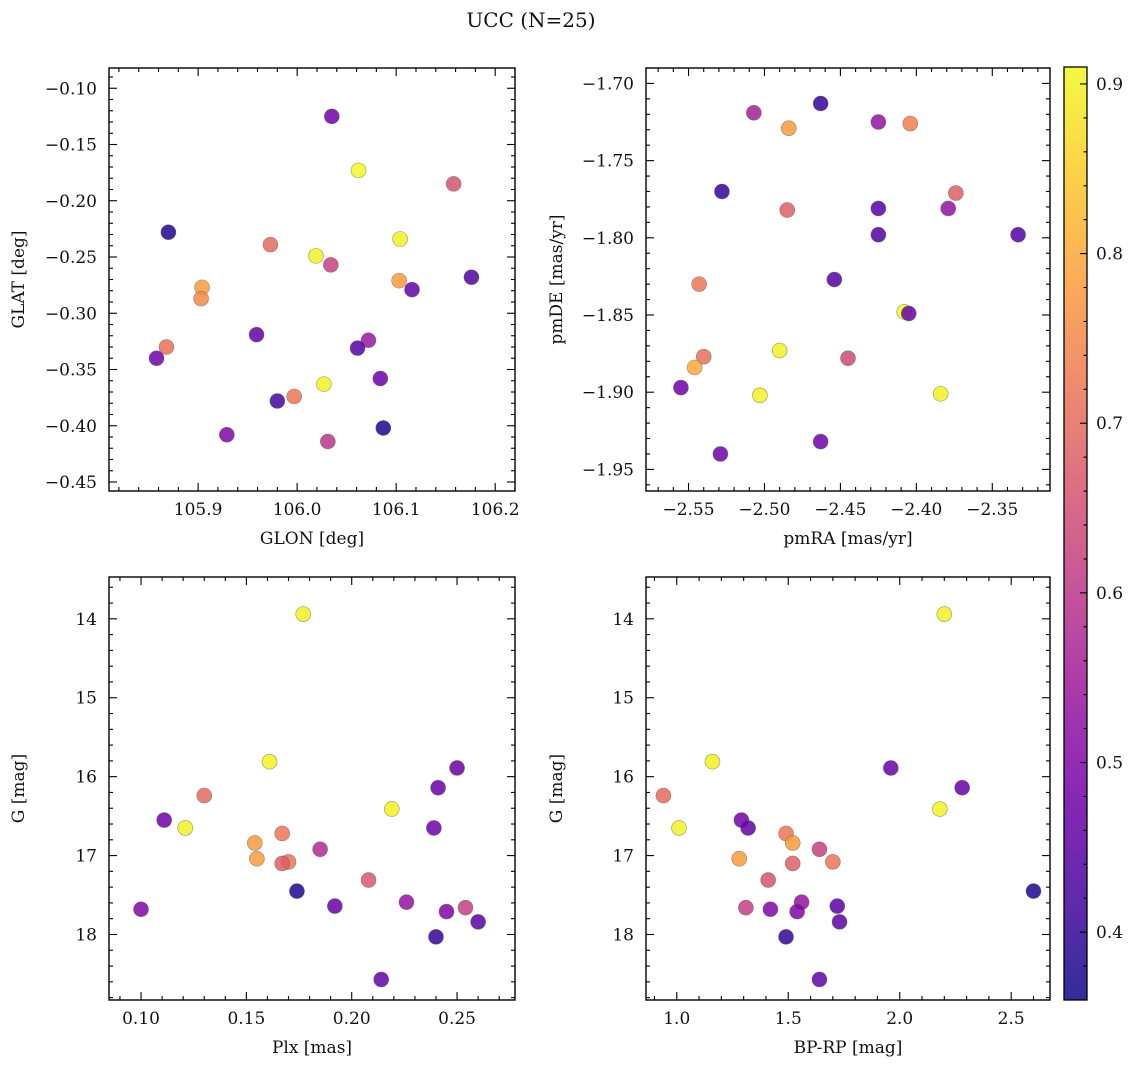 Image resolution: width=1136 pixels, height=1067 pixels. Describe the element at coordinates (608, 470) in the screenshot. I see `y-tick-label: −1.95` at that location.